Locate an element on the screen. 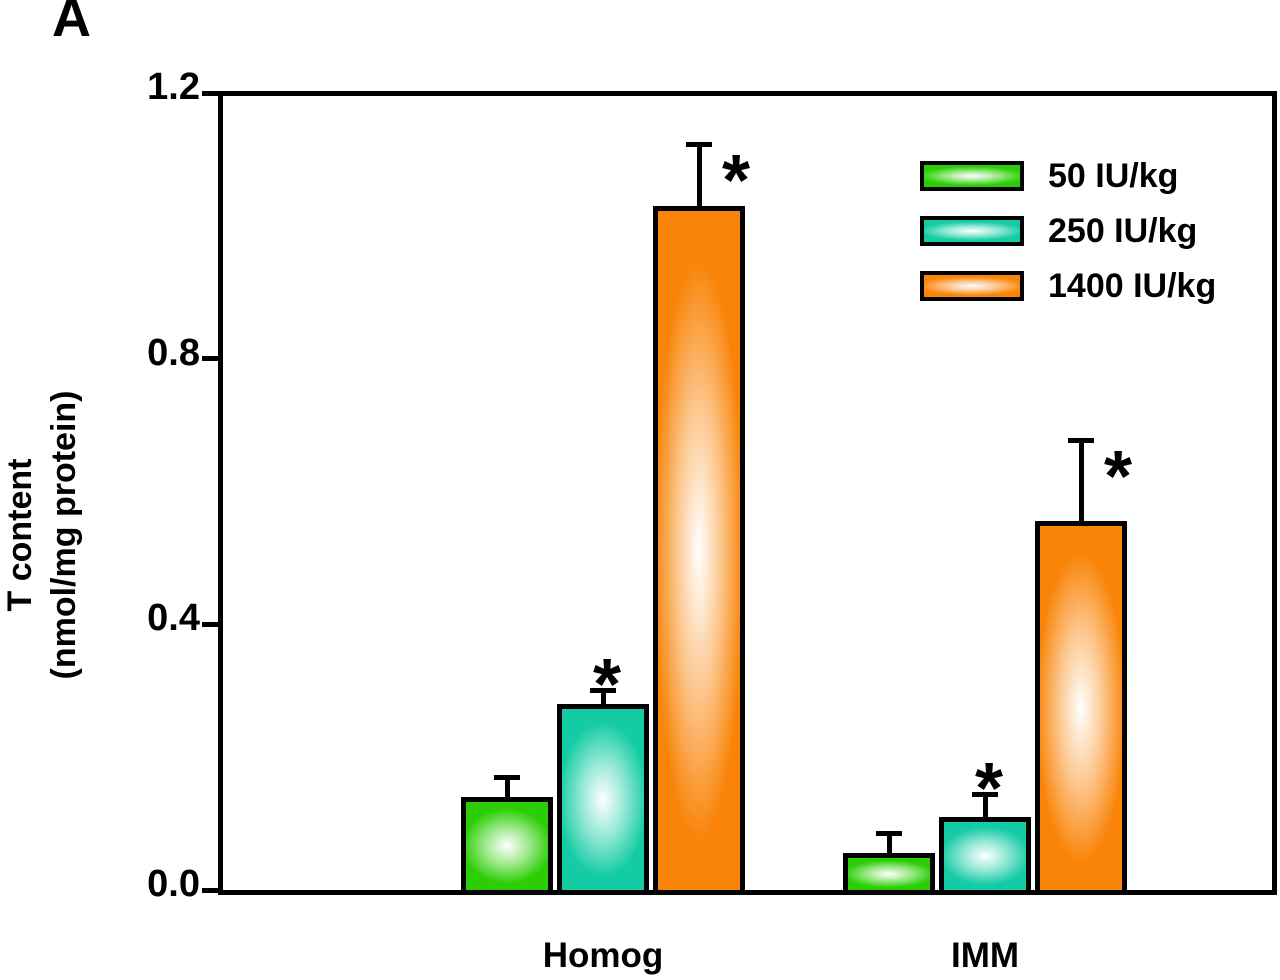  x-category-label-imm: IMM is located at coordinates (985, 955).